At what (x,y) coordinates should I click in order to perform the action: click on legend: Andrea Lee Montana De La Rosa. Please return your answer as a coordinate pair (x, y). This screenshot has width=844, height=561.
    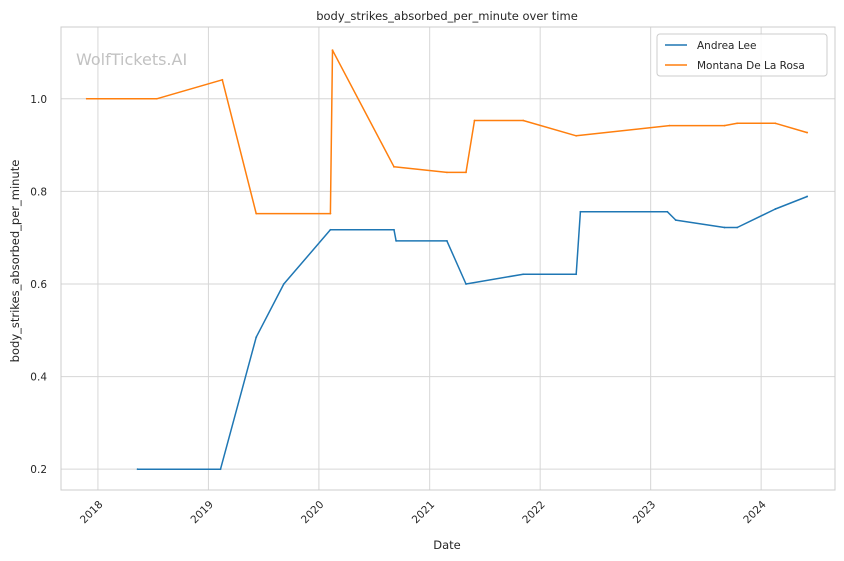
    Looking at the image, I should click on (742, 55).